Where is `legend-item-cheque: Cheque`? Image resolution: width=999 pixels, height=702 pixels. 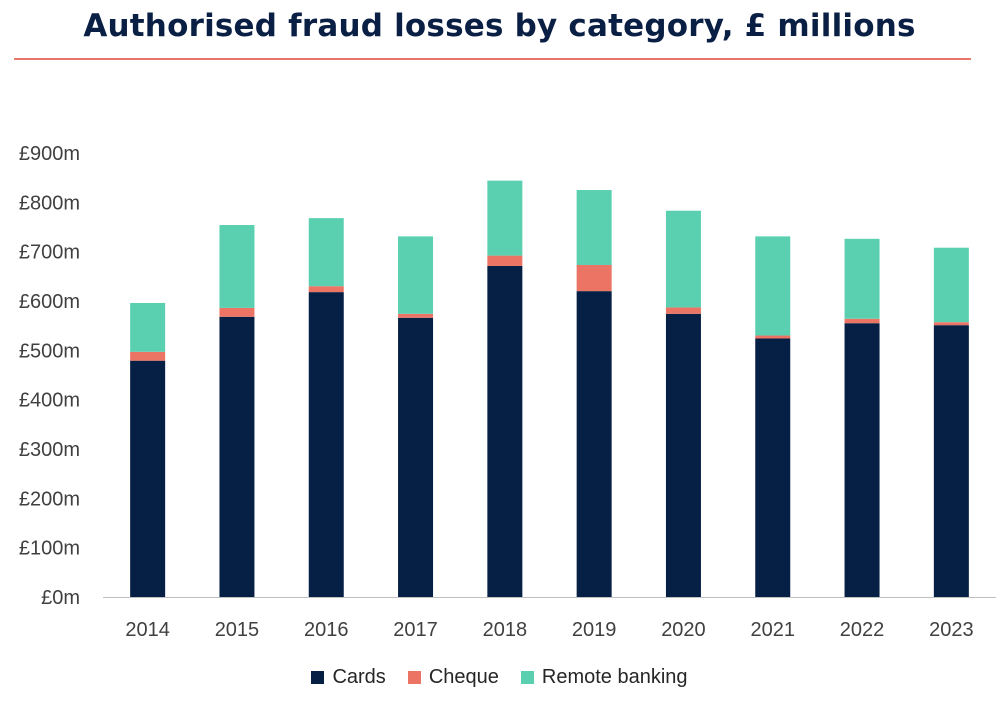 legend-item-cheque: Cheque is located at coordinates (453, 677).